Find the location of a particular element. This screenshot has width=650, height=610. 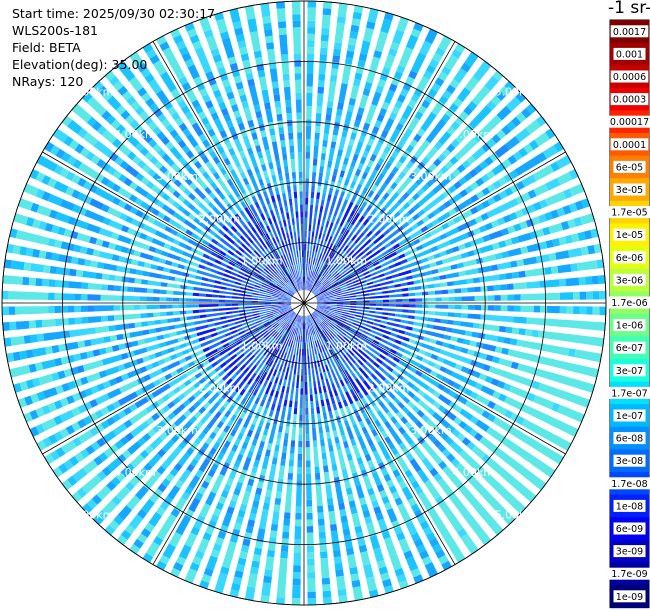

colorbar-tick-label: 1.7e-09 is located at coordinates (629, 574).